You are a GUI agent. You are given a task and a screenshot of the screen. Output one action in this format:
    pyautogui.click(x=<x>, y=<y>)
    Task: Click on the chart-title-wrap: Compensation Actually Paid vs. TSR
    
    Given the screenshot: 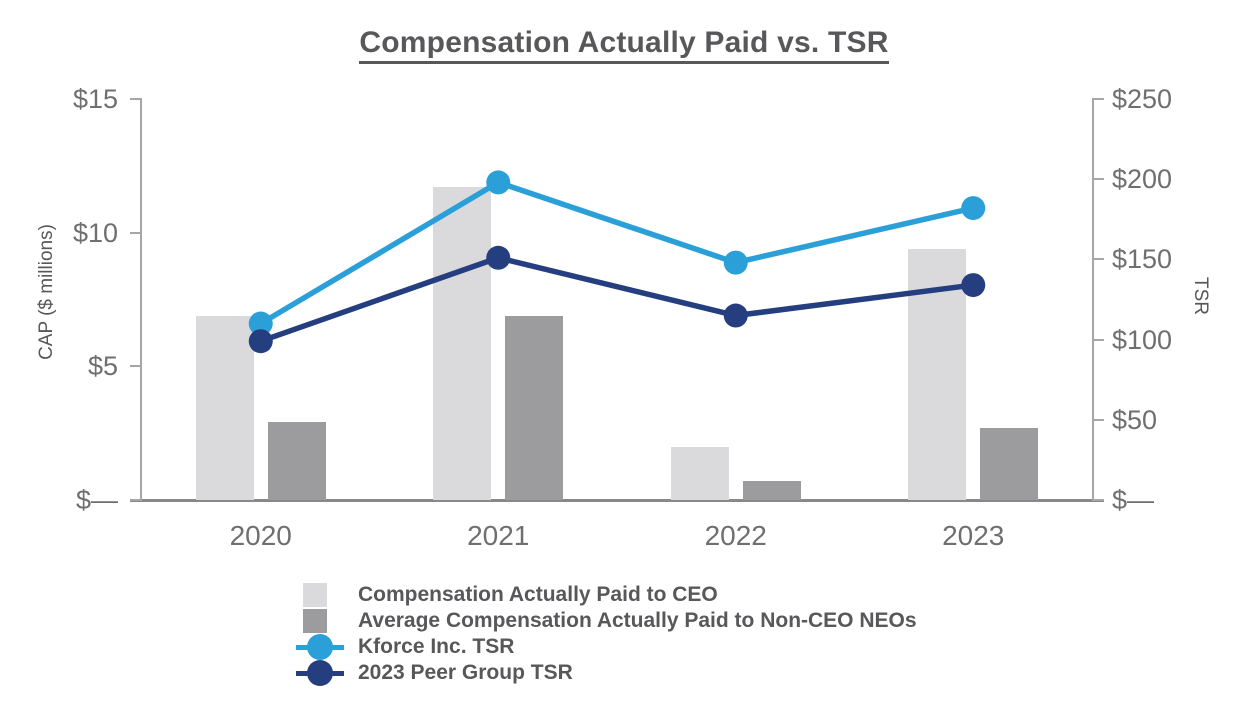 What is the action you would take?
    pyautogui.click(x=624, y=45)
    